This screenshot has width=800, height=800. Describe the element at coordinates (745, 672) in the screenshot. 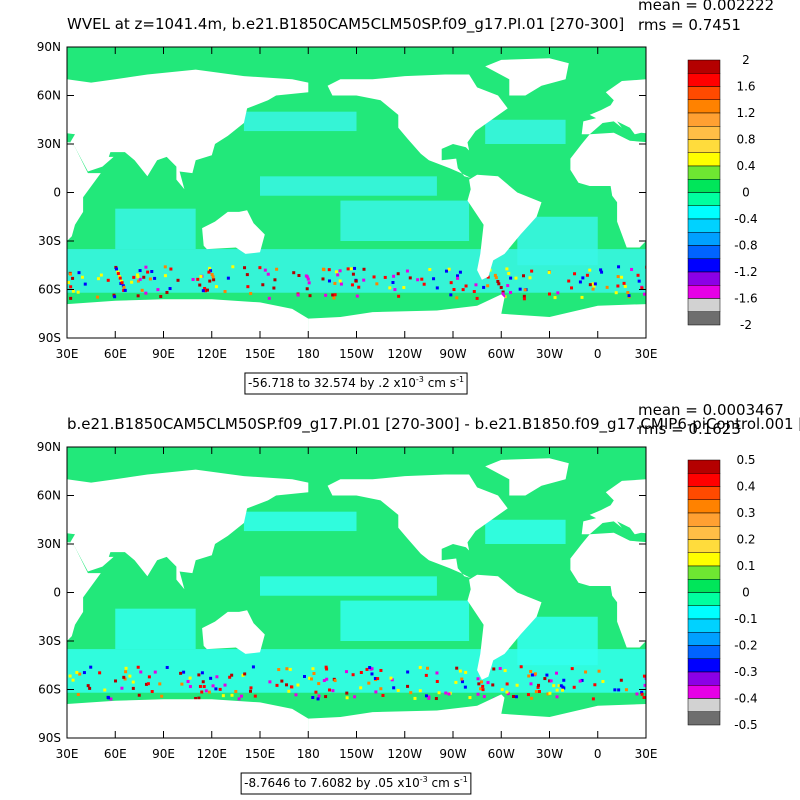

I see `colorbar-label: -0.3` at that location.